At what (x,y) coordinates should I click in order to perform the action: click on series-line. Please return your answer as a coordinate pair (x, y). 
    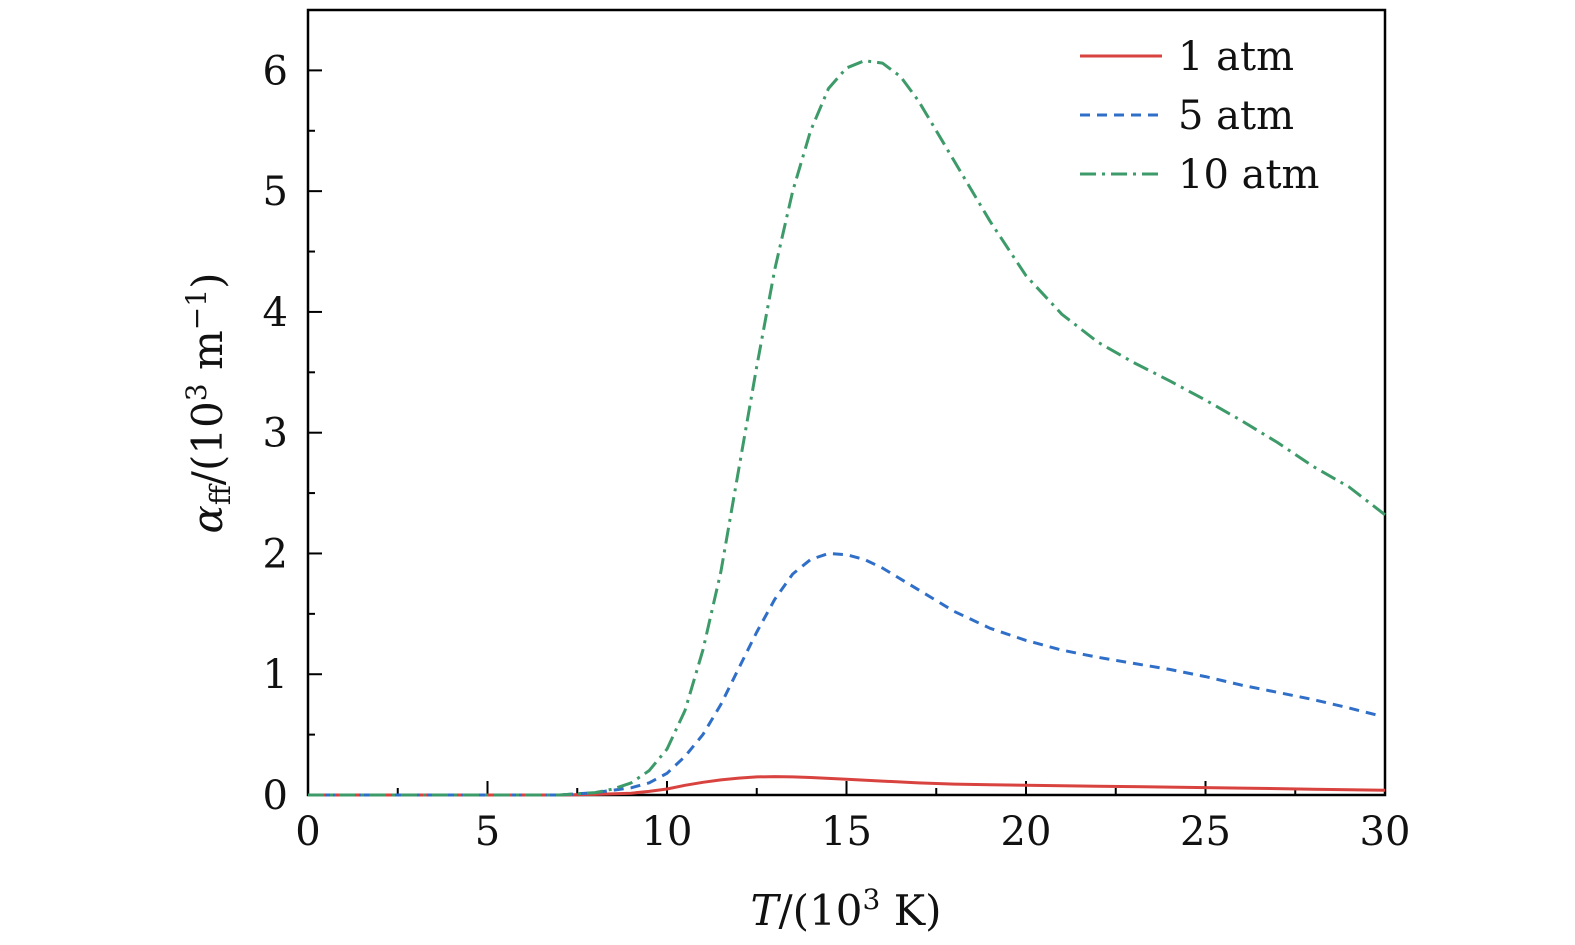
    Looking at the image, I should click on (847, 786).